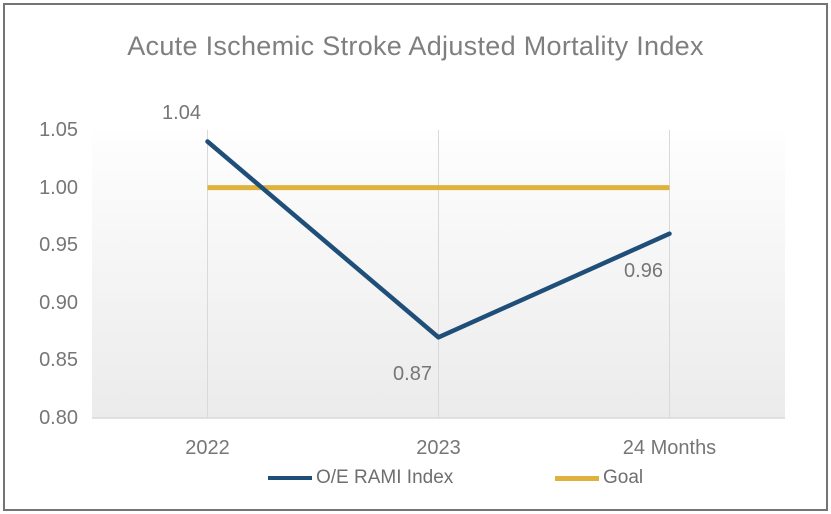  Describe the element at coordinates (58, 302) in the screenshot. I see `y-axis-tick-label: 0.90` at that location.